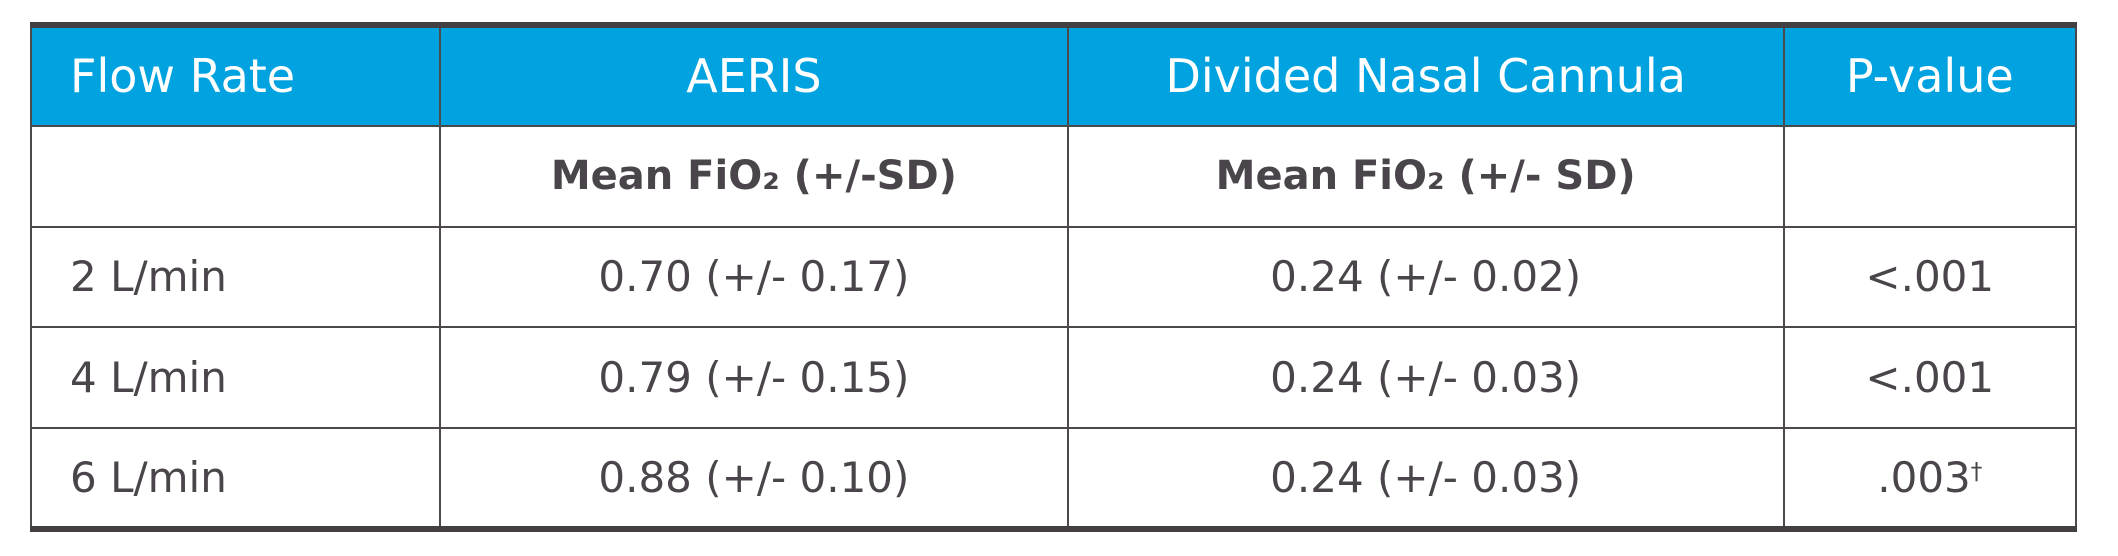 The height and width of the screenshot is (556, 2118). Describe the element at coordinates (754, 378) in the screenshot. I see `cell-aeris-4lmin: 0.79 (+/- 0.15)` at that location.